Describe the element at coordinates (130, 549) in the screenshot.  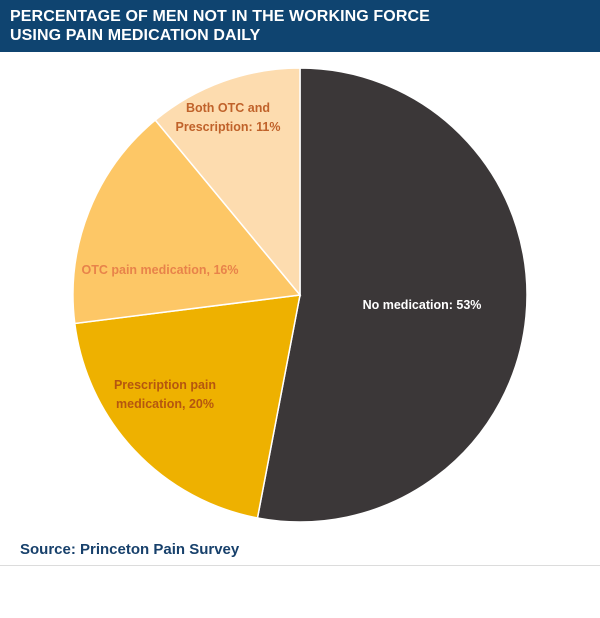
I see `source-note: Source: Princeton Pain Survey` at that location.